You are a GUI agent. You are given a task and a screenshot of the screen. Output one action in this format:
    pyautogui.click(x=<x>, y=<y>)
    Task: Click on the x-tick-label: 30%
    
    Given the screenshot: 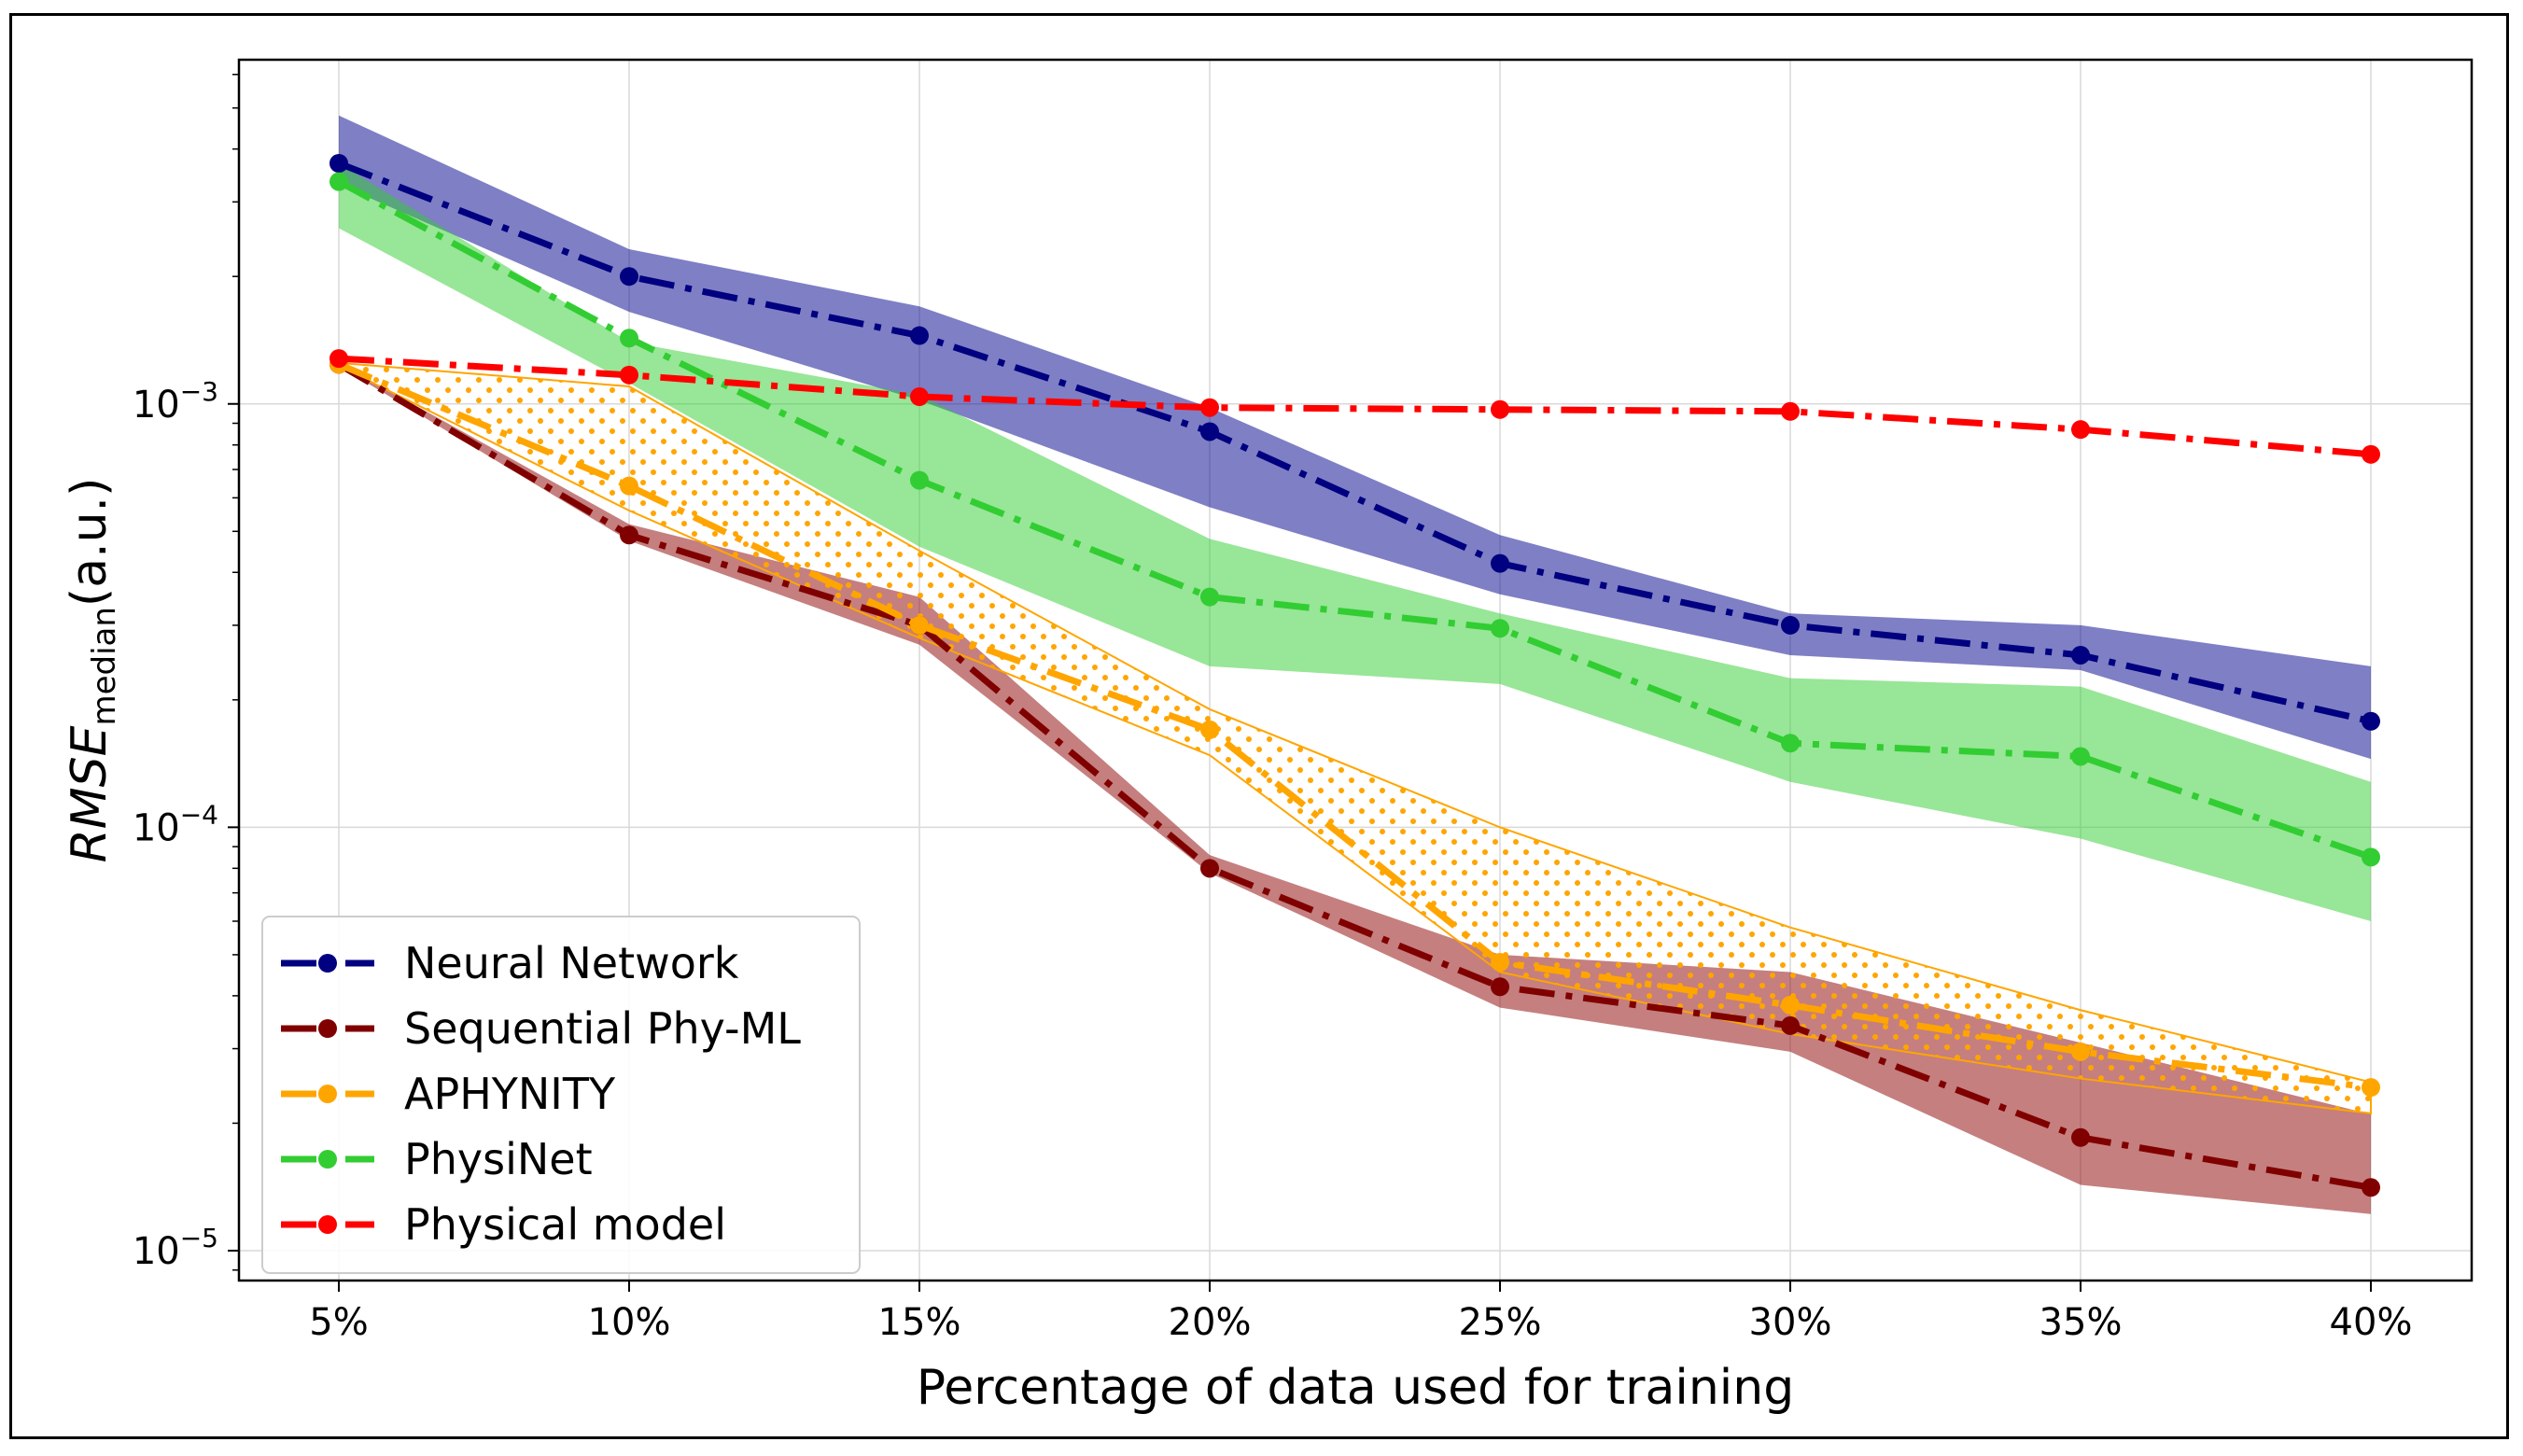 What is the action you would take?
    pyautogui.click(x=1791, y=1322)
    